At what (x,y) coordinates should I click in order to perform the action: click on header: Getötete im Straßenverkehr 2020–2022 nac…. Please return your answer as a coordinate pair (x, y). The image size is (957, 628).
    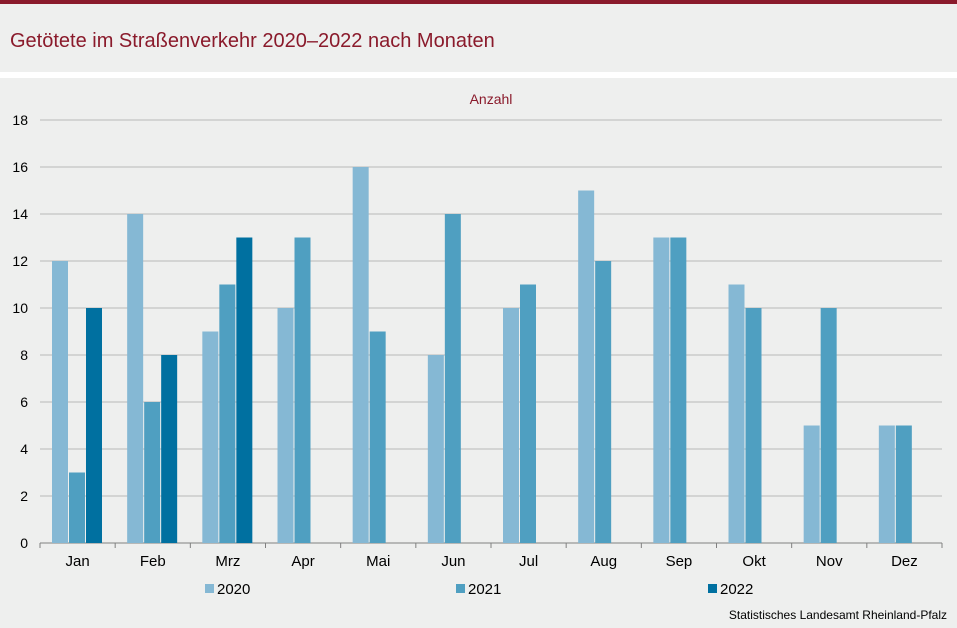
    Looking at the image, I should click on (478, 38).